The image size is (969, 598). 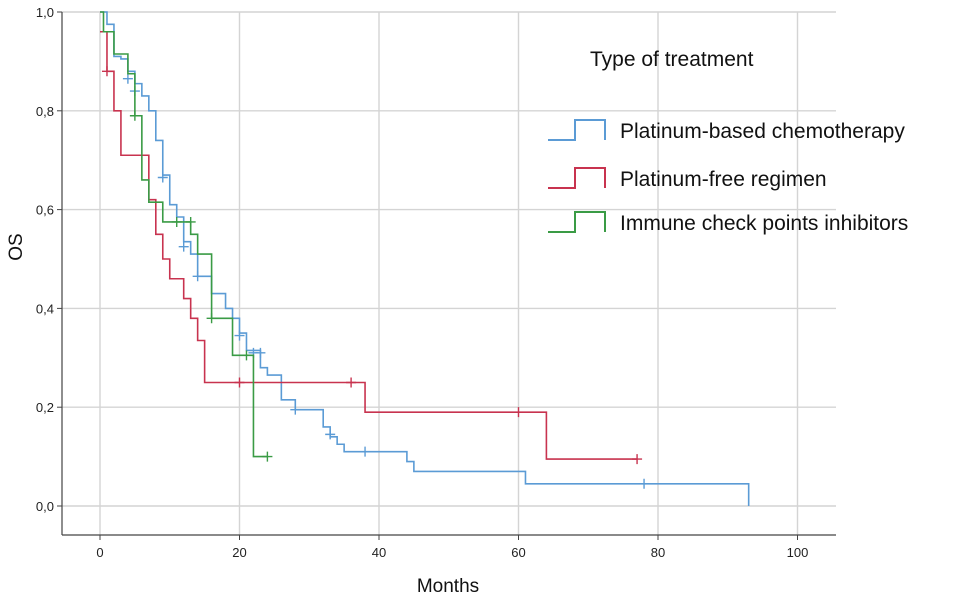 What do you see at coordinates (723, 179) in the screenshot?
I see `legend-label-2: Platinum-free regimen` at bounding box center [723, 179].